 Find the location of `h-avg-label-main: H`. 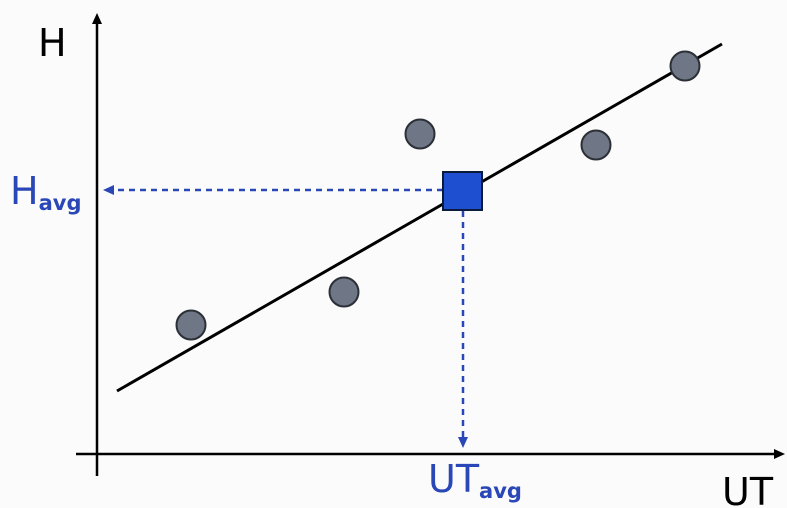

h-avg-label-main: H is located at coordinates (24, 191).